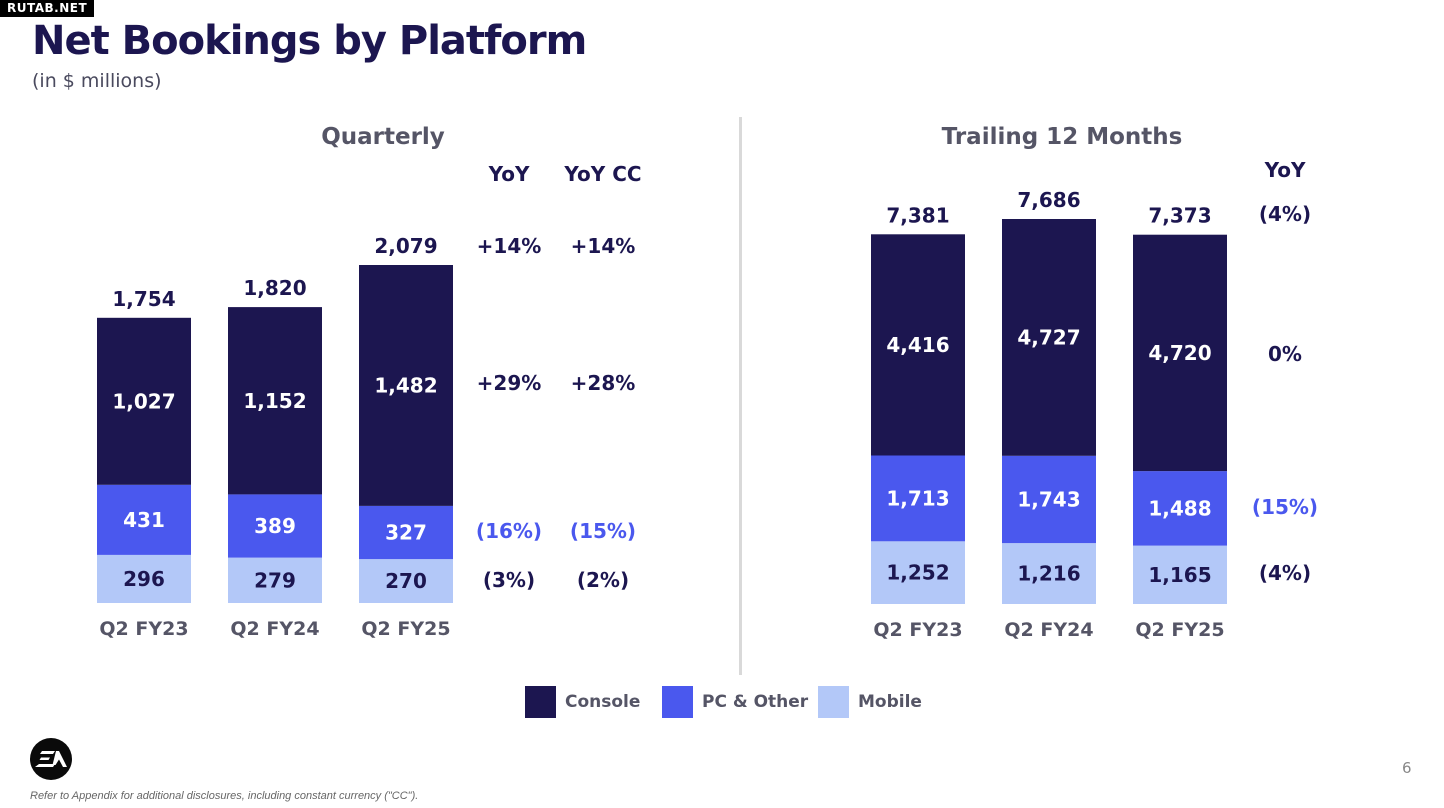  Describe the element at coordinates (540, 702) in the screenshot. I see `legend-swatch-console` at that location.